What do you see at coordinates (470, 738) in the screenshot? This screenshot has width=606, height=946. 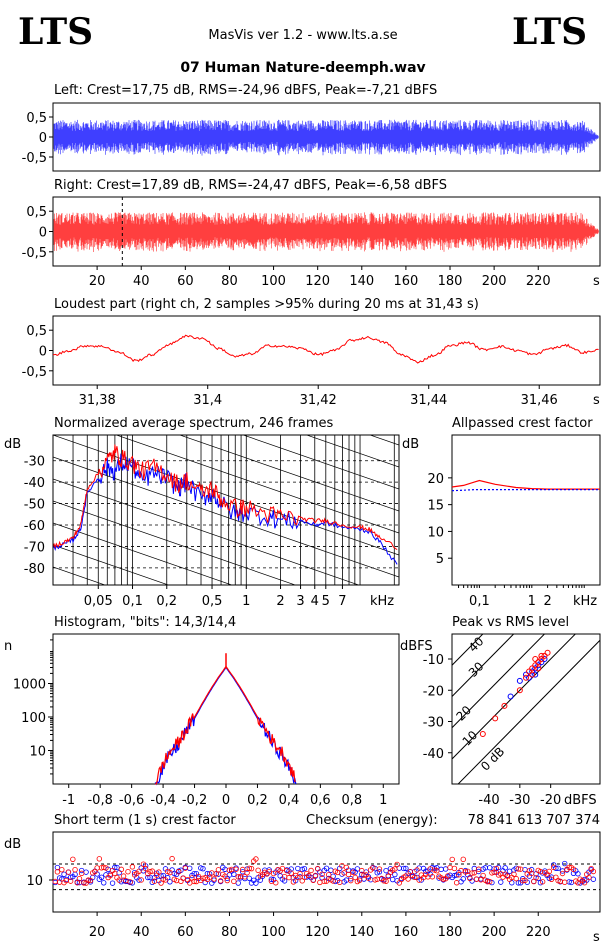 I see `peak-rms-diagonal-label: 10` at bounding box center [470, 738].